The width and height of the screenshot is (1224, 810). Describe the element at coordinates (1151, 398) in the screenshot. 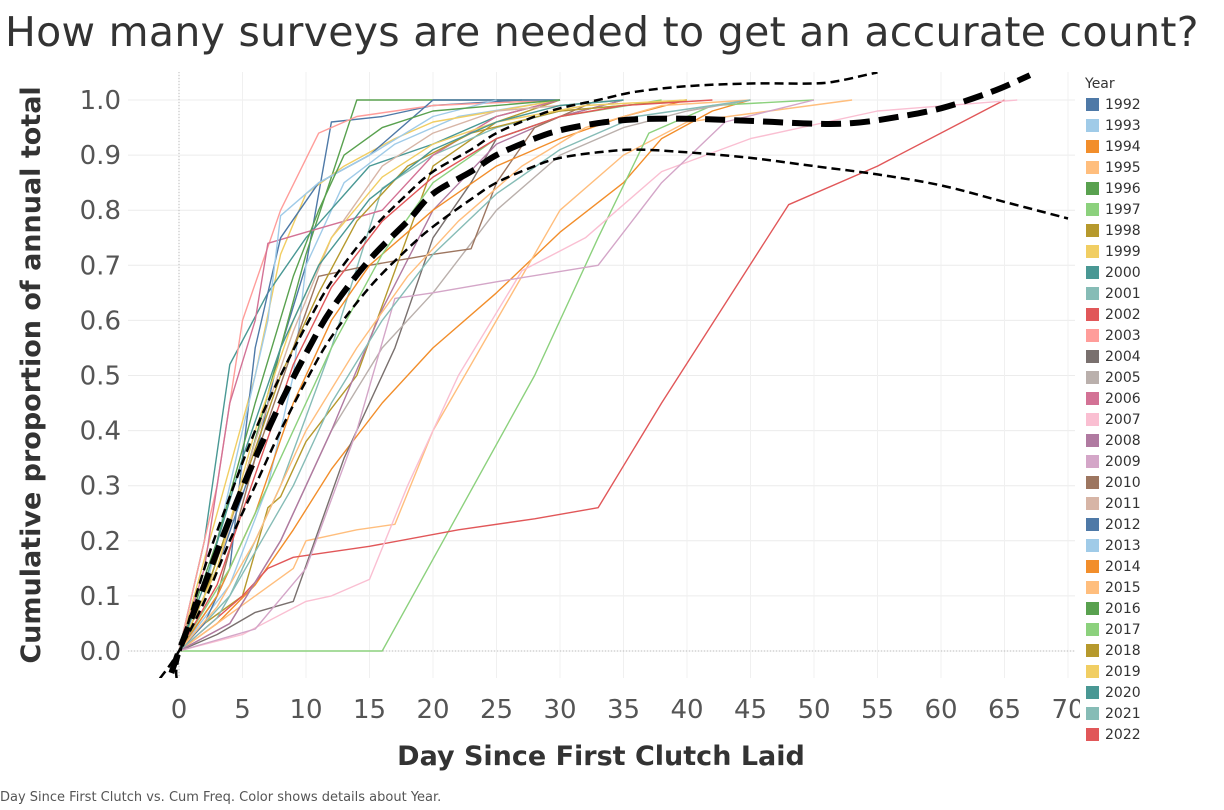

I see `legend-item-2006: 2006` at that location.